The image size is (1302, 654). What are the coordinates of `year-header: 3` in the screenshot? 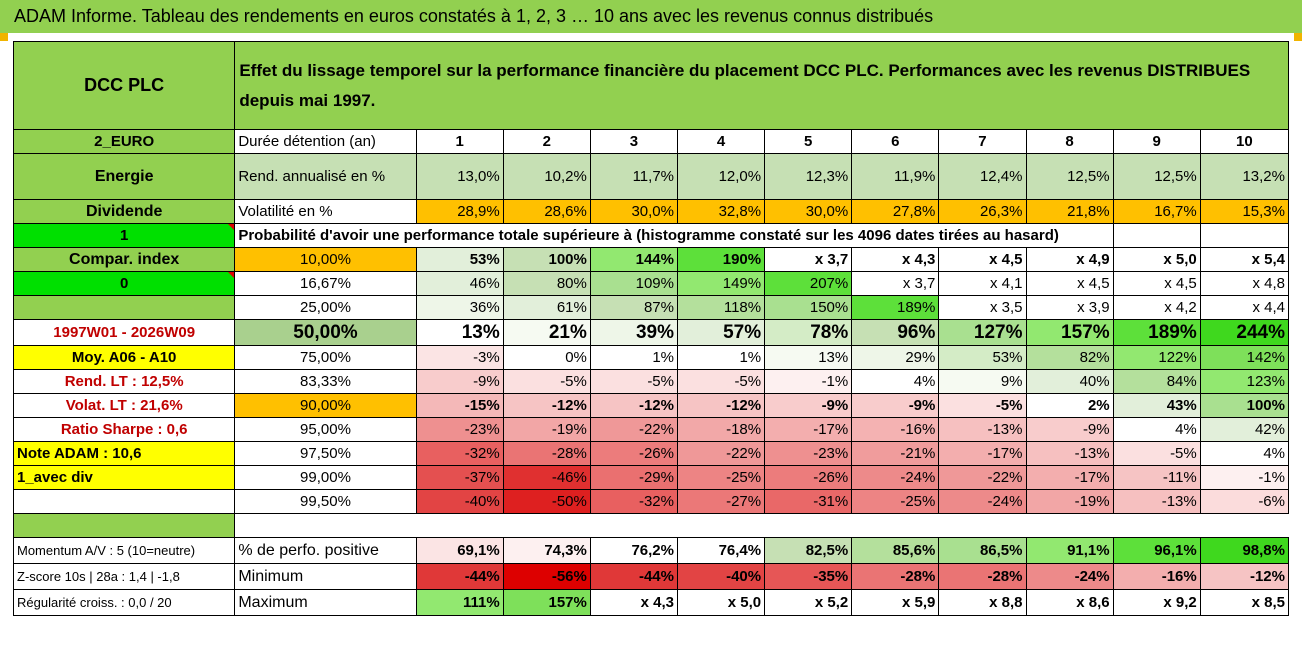 It's located at (634, 141).